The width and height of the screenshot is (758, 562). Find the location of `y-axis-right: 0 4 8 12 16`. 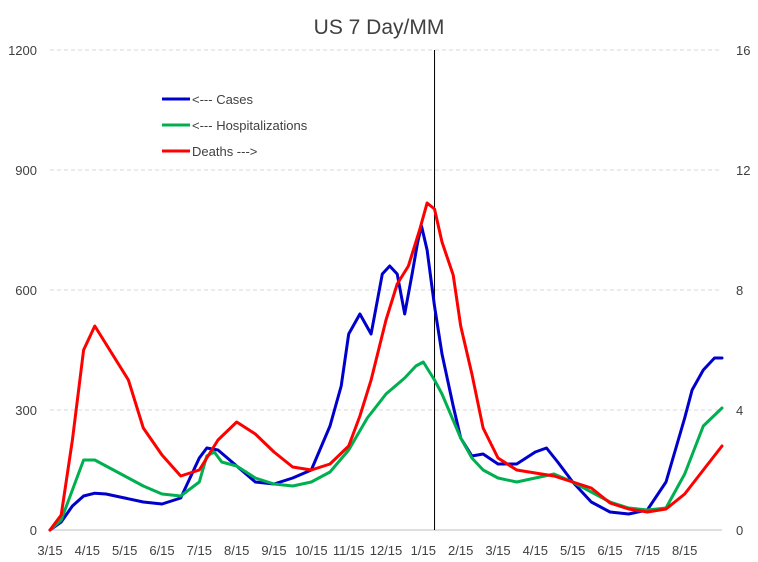

y-axis-right: 0 4 8 12 16 is located at coordinates (743, 290).